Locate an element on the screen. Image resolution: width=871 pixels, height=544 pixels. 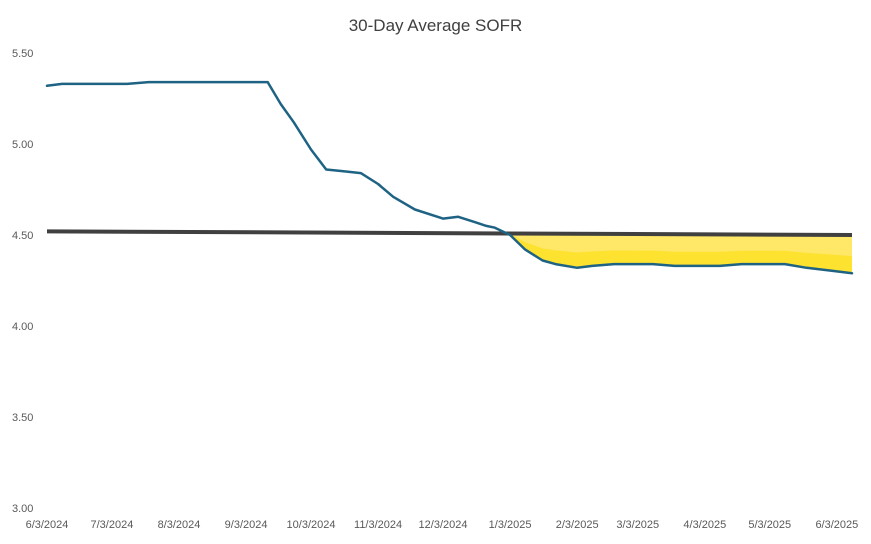
x-tick-label: 12/3/2024 is located at coordinates (443, 525).